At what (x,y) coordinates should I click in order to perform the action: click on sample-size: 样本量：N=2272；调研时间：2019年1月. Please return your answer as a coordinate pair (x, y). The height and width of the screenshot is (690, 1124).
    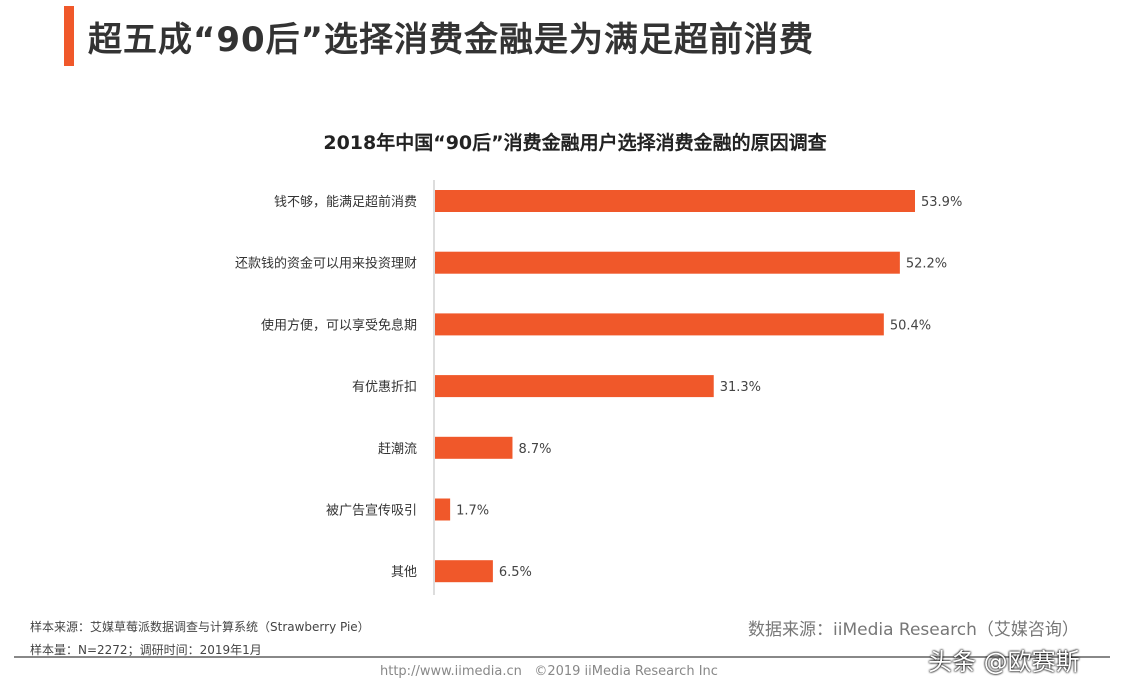
    Looking at the image, I should click on (146, 650).